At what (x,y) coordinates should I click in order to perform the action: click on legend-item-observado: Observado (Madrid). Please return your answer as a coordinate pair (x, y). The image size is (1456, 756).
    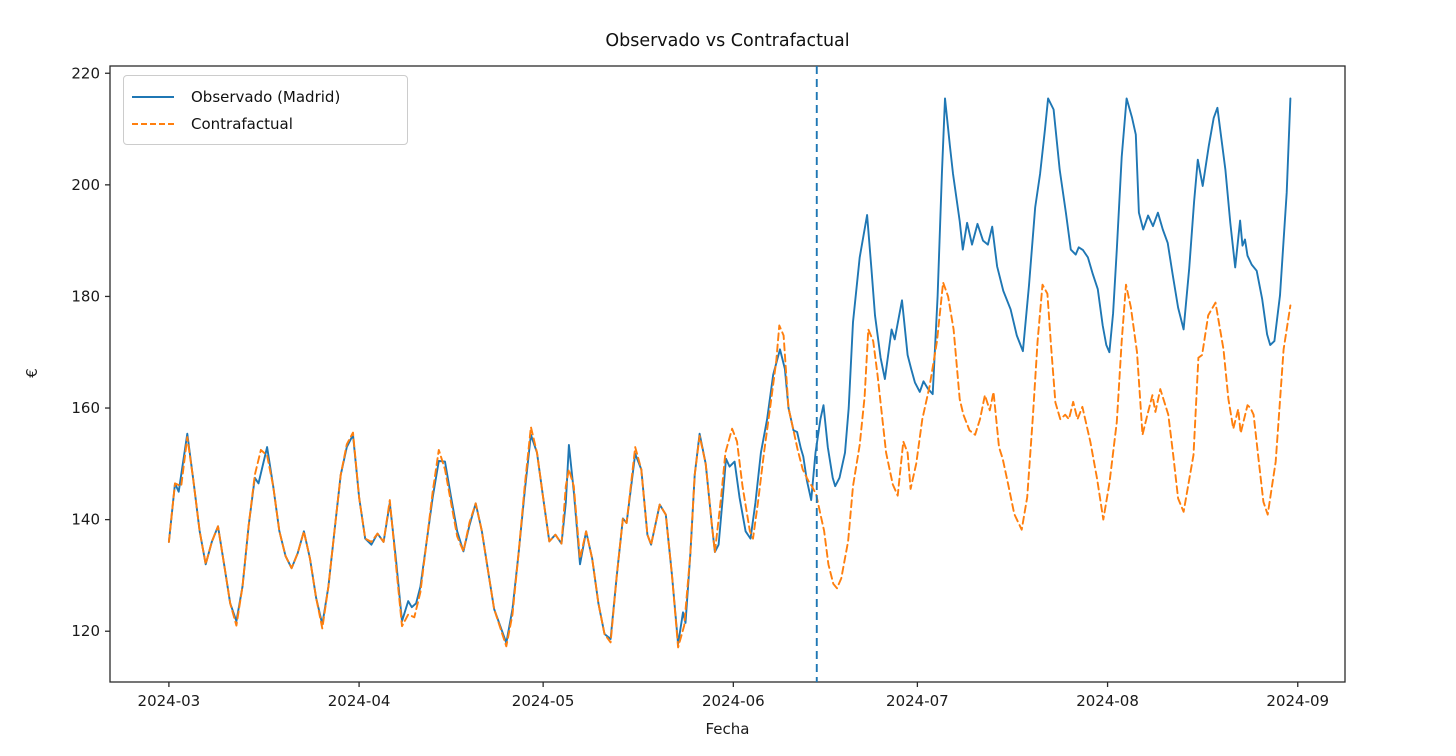
    Looking at the image, I should click on (264, 97).